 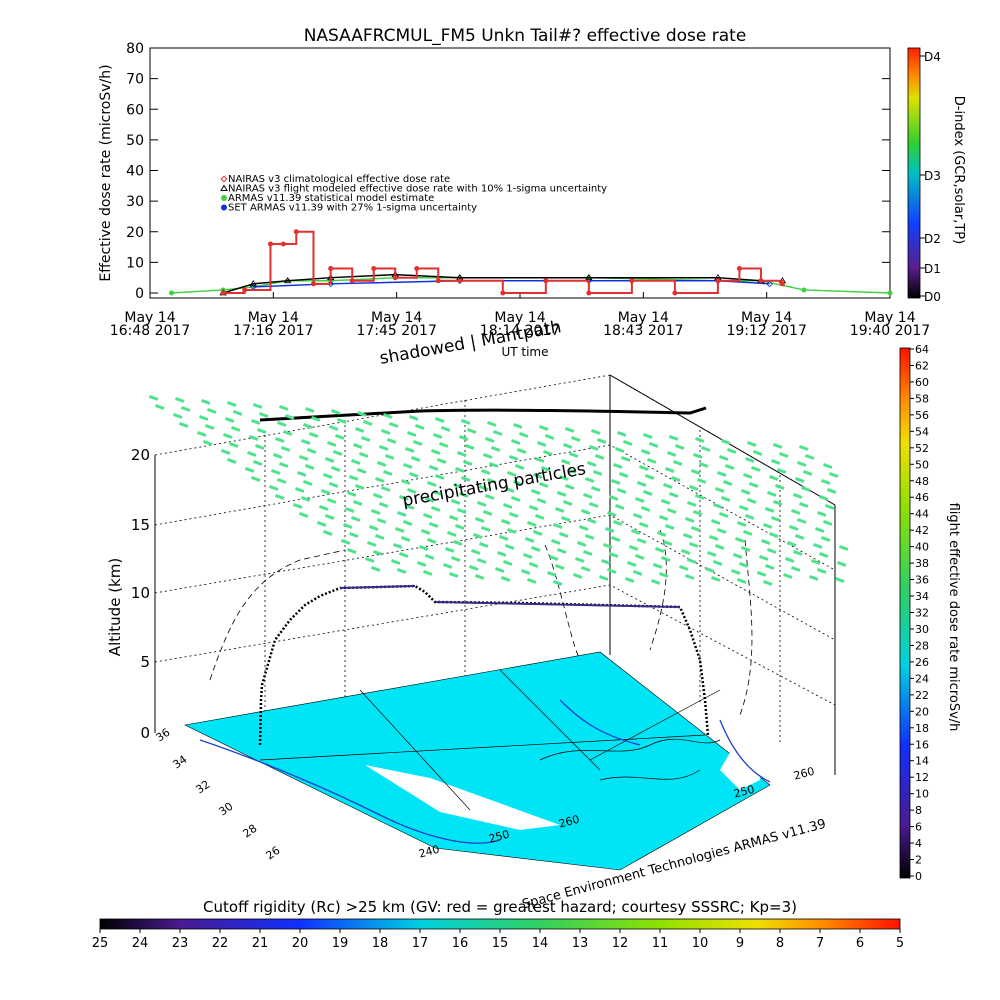 I want to click on rigidity-axis: 25 24 23 22 21 20 19 18 17 16 15 14 13 12 11 10 9 8 7 6 5, so click(x=498, y=940).